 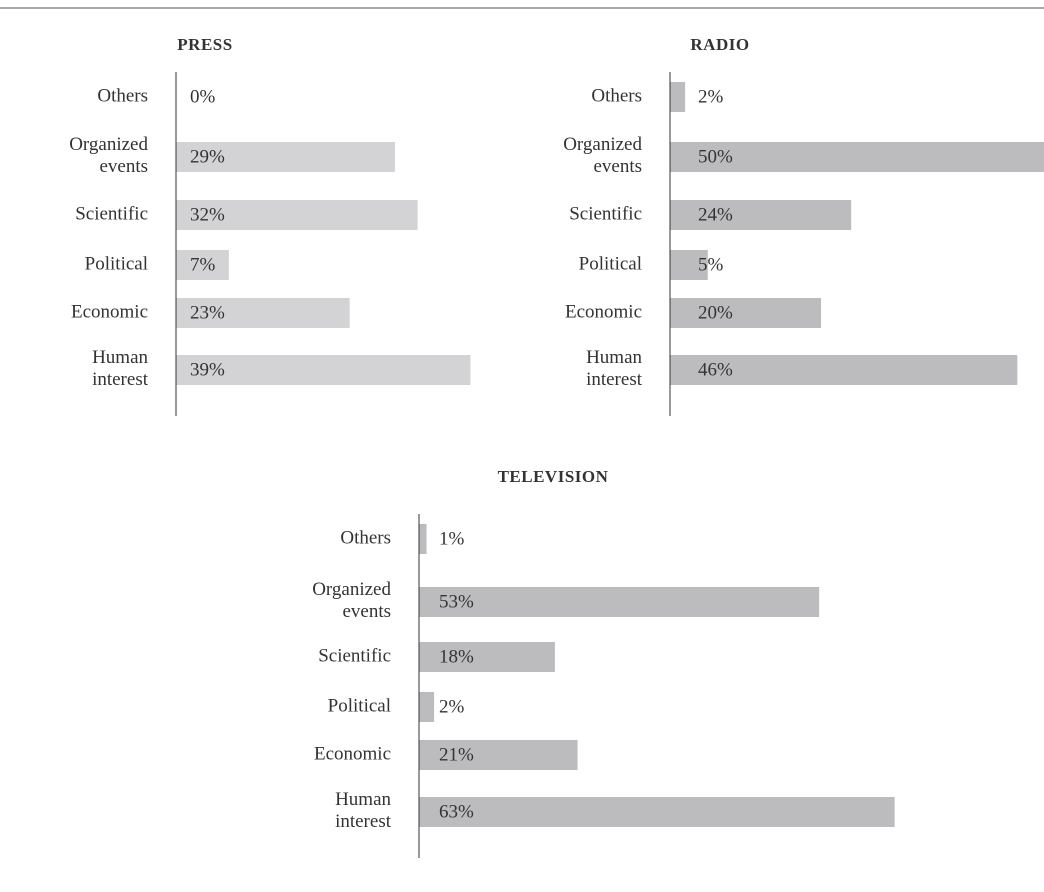 What do you see at coordinates (456, 811) in the screenshot?
I see `bar-value-label: 63%` at bounding box center [456, 811].